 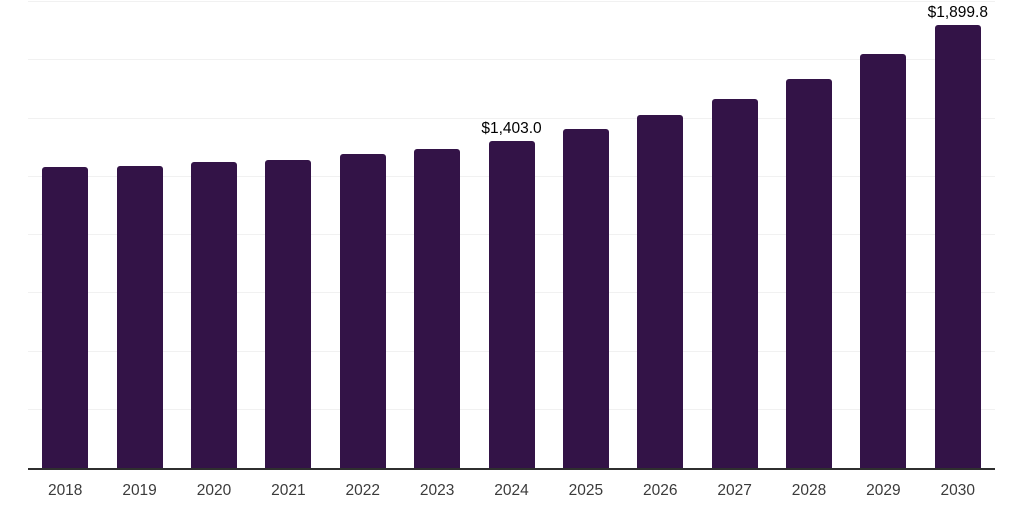 What do you see at coordinates (585, 298) in the screenshot?
I see `bar-2025` at bounding box center [585, 298].